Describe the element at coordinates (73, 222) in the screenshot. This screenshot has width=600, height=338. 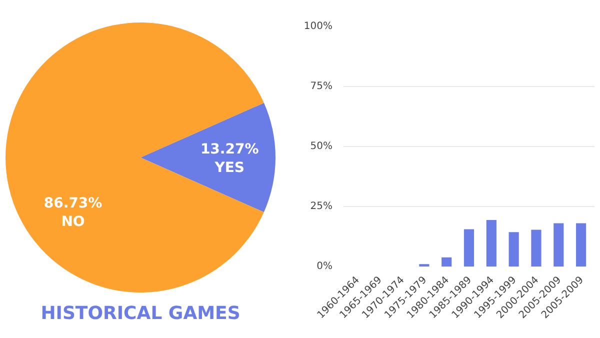
I see `slice-label: NO` at that location.